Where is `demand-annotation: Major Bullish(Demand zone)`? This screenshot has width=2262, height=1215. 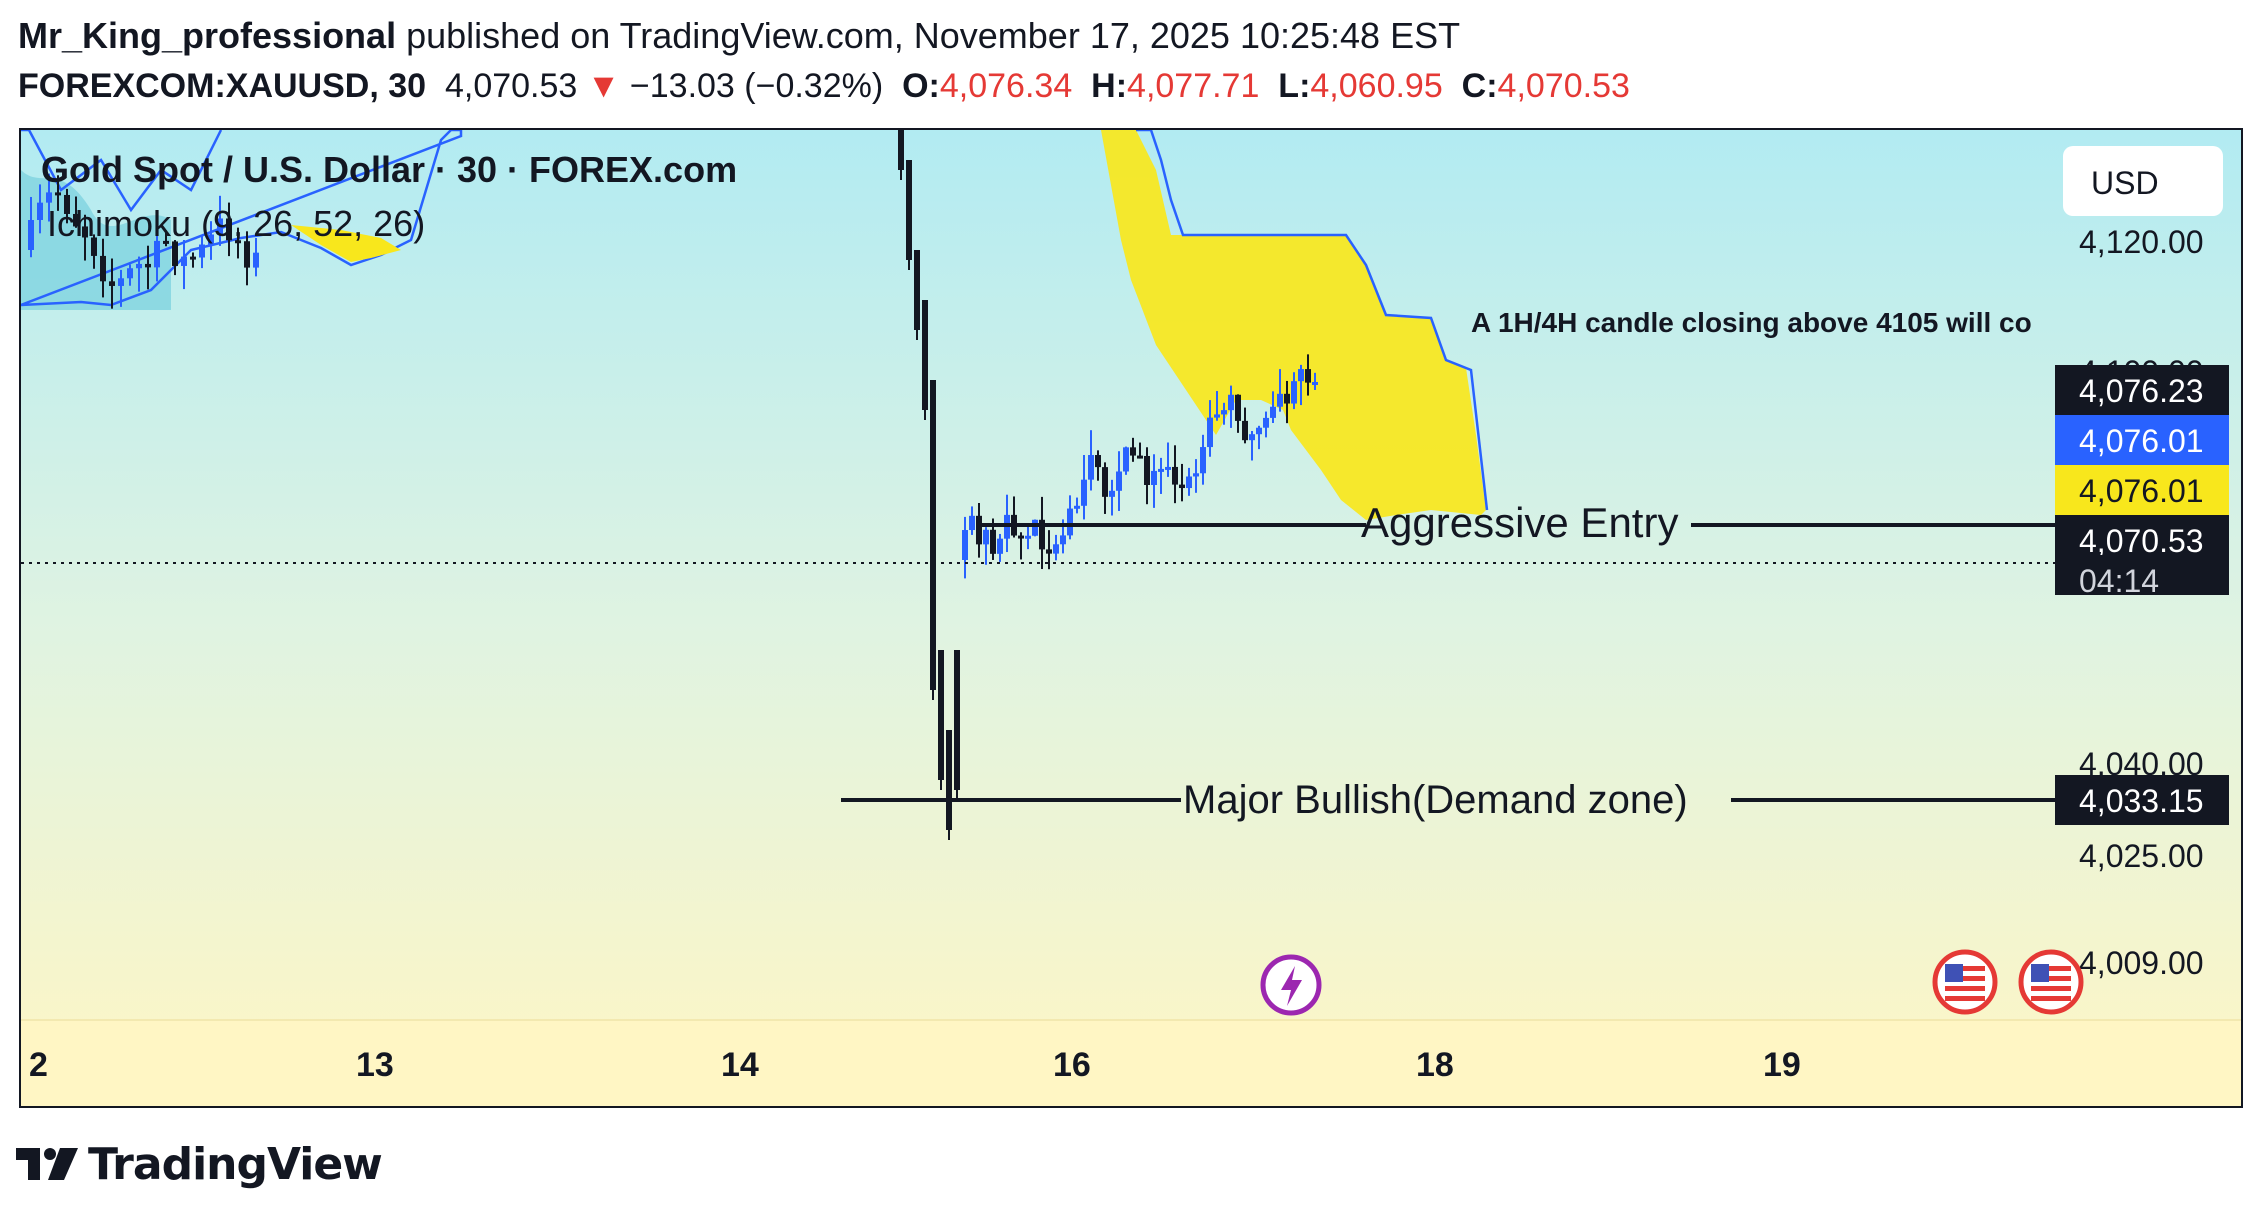
demand-annotation: Major Bullish(Demand zone) is located at coordinates (1435, 800).